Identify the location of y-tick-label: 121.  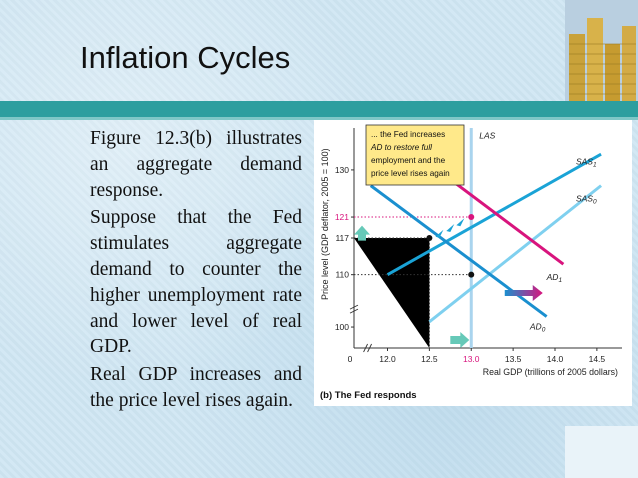
(342, 217).